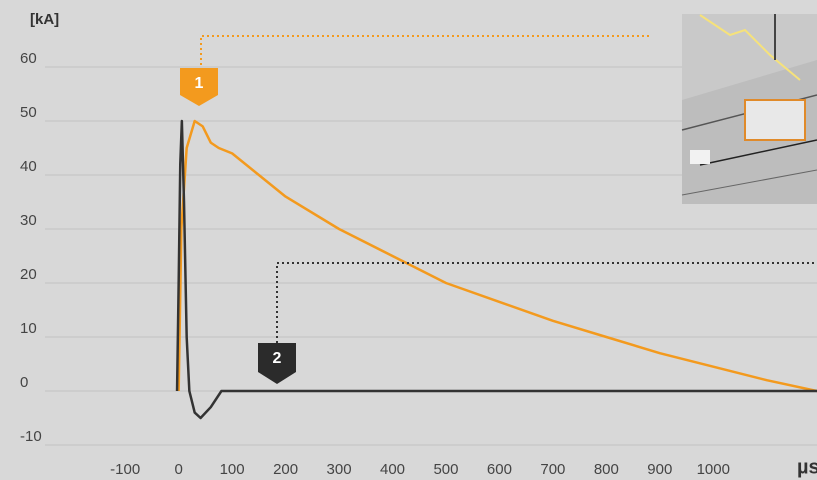 This screenshot has width=817, height=480. Describe the element at coordinates (44, 19) in the screenshot. I see `y-axis-label: [kA]` at that location.